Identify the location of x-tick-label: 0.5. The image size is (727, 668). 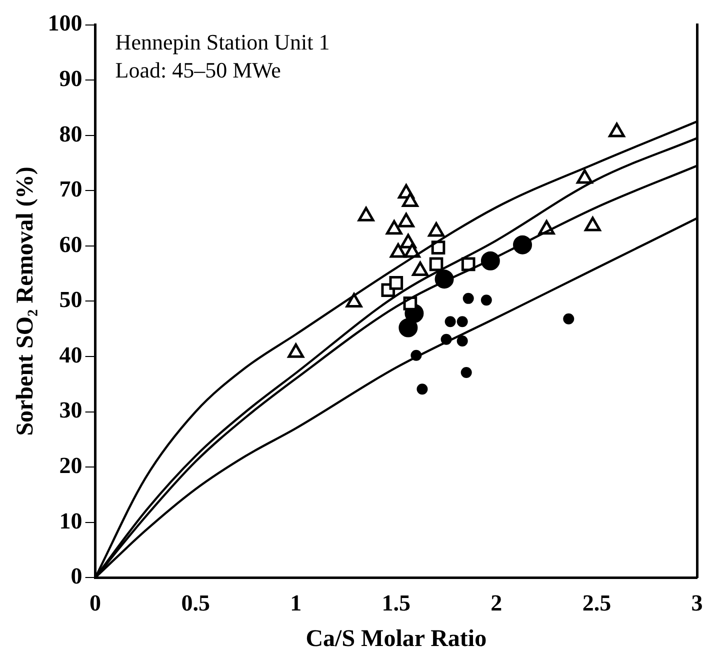
(195, 603).